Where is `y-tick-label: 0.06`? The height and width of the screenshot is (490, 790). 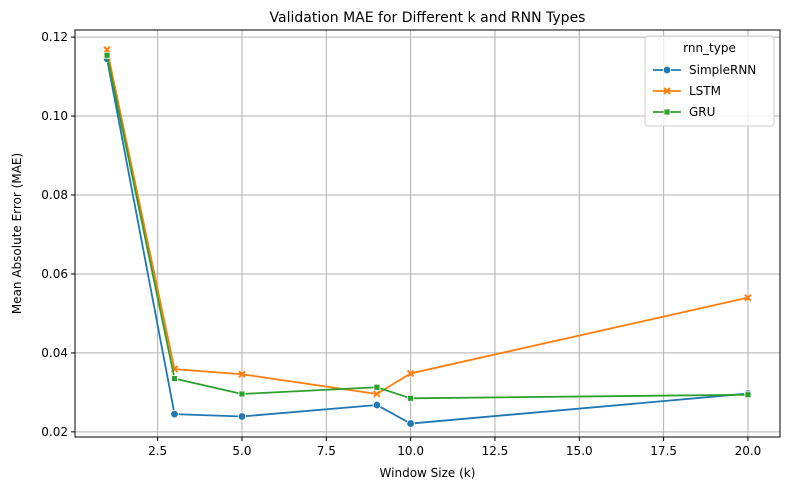 y-tick-label: 0.06 is located at coordinates (54, 274).